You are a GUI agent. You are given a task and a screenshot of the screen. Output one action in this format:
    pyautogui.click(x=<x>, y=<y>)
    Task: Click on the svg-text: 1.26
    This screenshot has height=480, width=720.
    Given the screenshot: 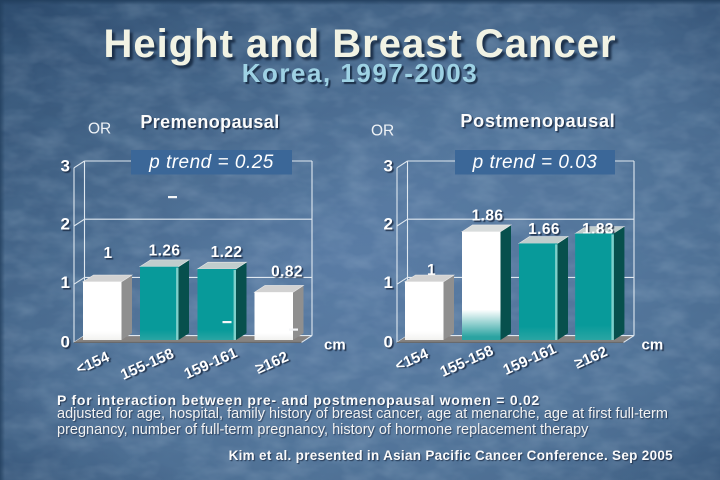 What is the action you would take?
    pyautogui.click(x=165, y=251)
    